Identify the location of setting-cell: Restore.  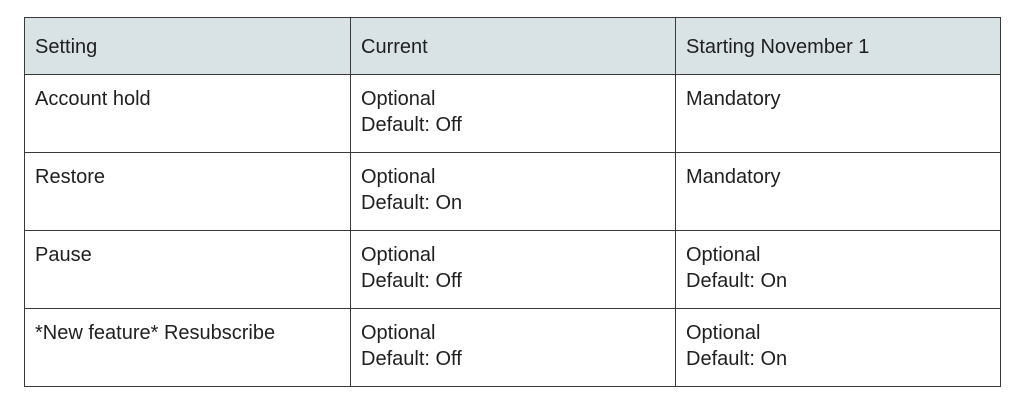
(187, 191).